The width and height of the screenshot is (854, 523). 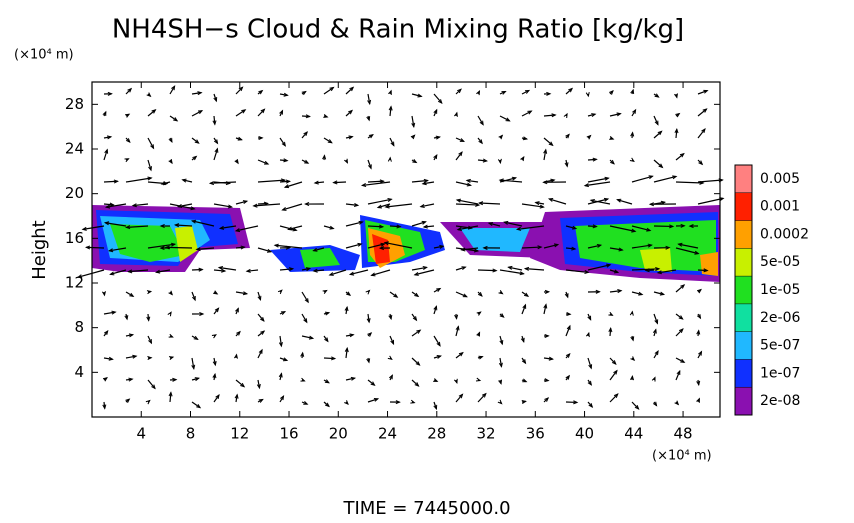 What do you see at coordinates (436, 434) in the screenshot?
I see `x-tick-label: 28` at bounding box center [436, 434].